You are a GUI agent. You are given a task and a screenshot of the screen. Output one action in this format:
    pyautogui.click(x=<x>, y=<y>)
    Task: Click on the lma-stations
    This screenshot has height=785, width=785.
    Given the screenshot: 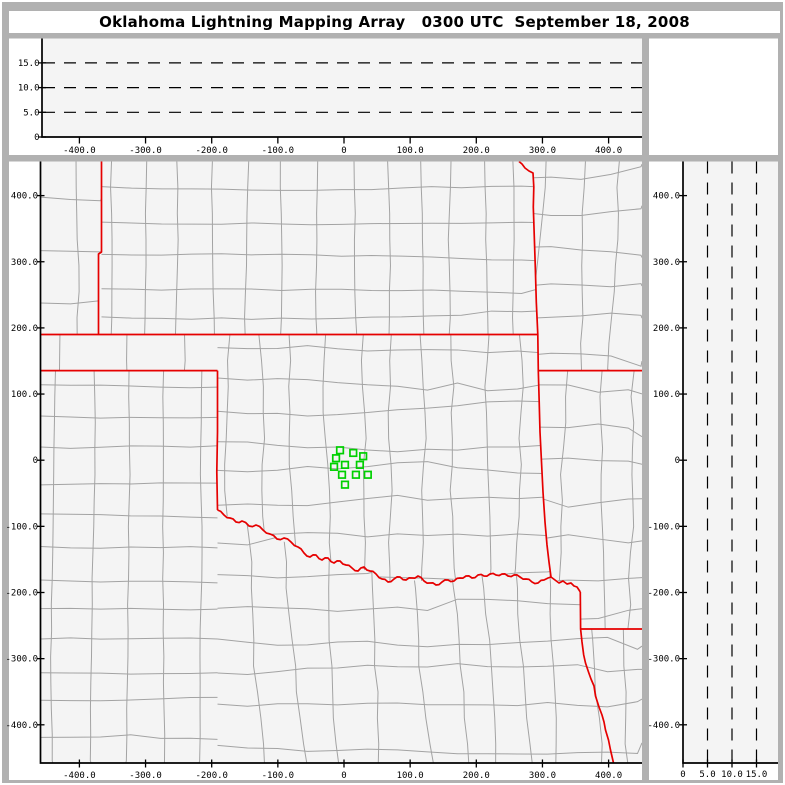 What is the action you would take?
    pyautogui.click(x=350, y=467)
    